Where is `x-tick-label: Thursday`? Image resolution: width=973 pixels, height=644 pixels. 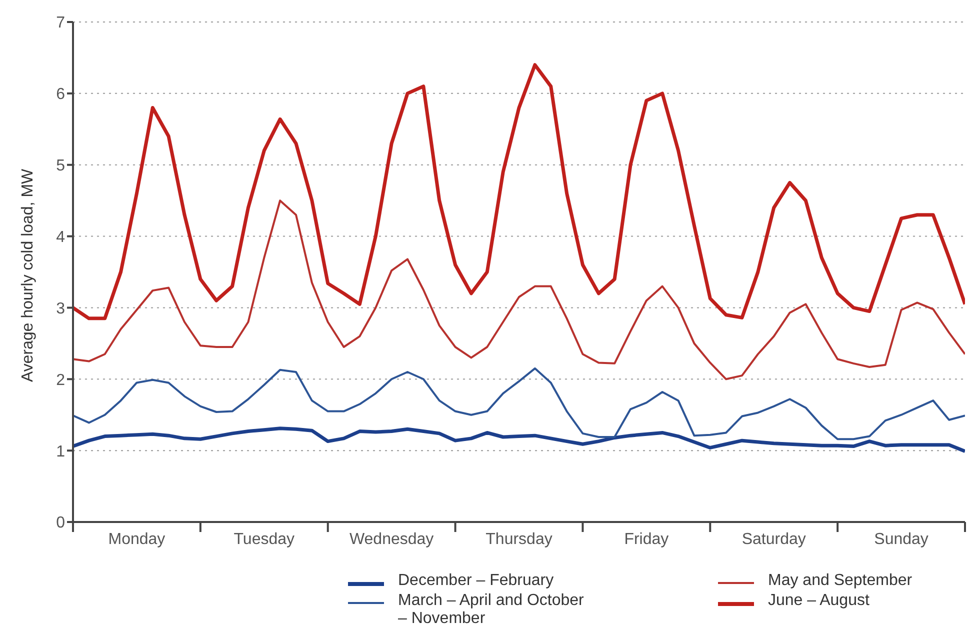 x-tick-label: Thursday is located at coordinates (519, 539).